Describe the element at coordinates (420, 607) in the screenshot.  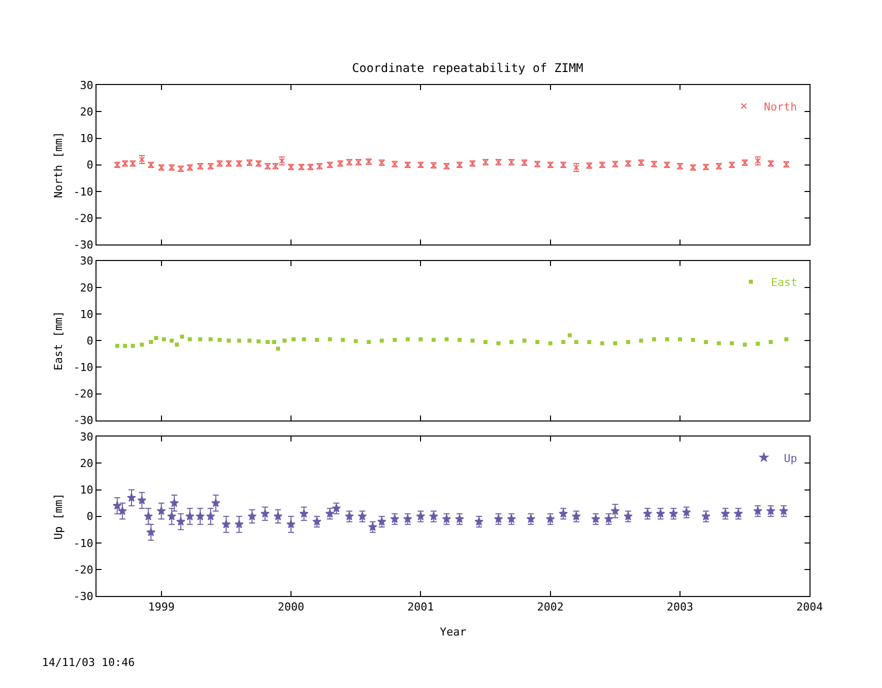
I see `x-tick-label: 2001` at that location.